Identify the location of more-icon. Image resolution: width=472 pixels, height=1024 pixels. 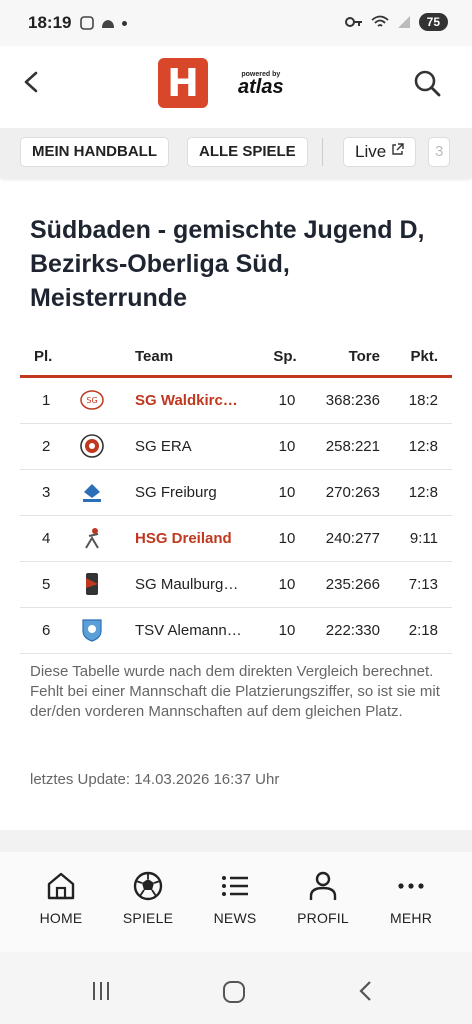
(411, 886).